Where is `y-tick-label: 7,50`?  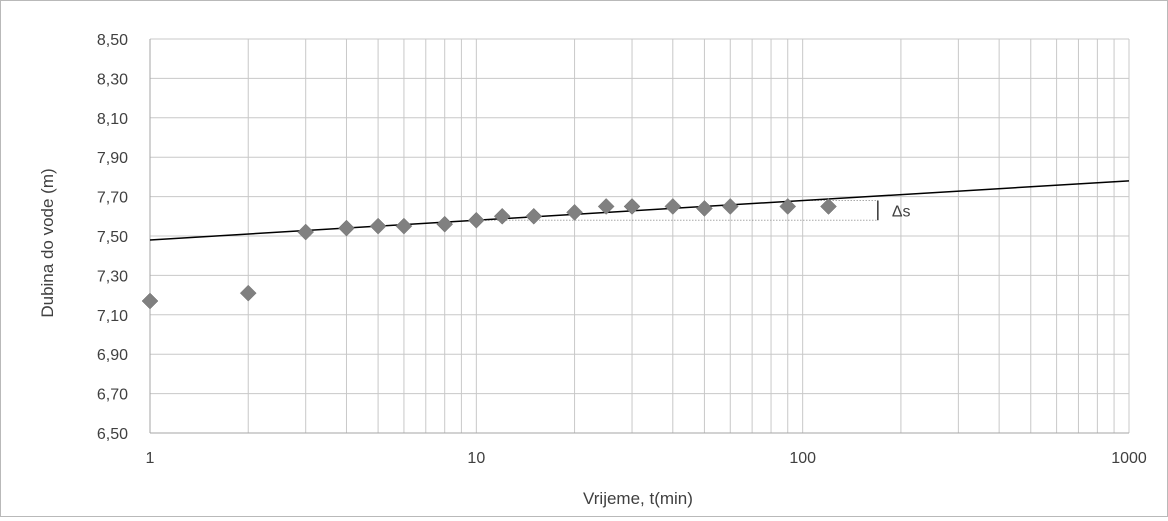 y-tick-label: 7,50 is located at coordinates (112, 237).